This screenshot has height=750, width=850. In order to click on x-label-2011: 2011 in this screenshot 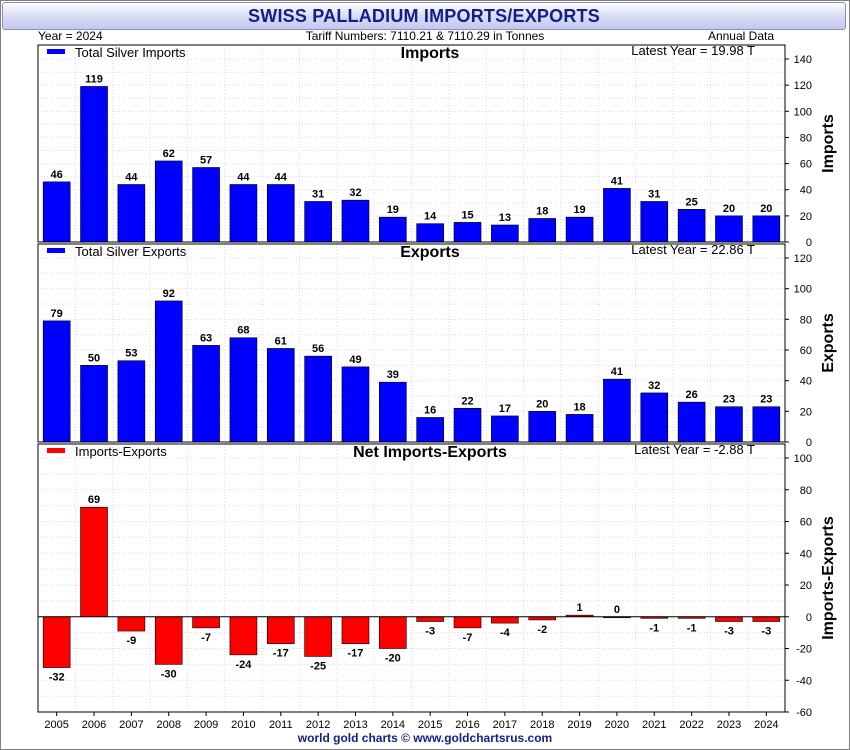, I will do `click(281, 725)`.